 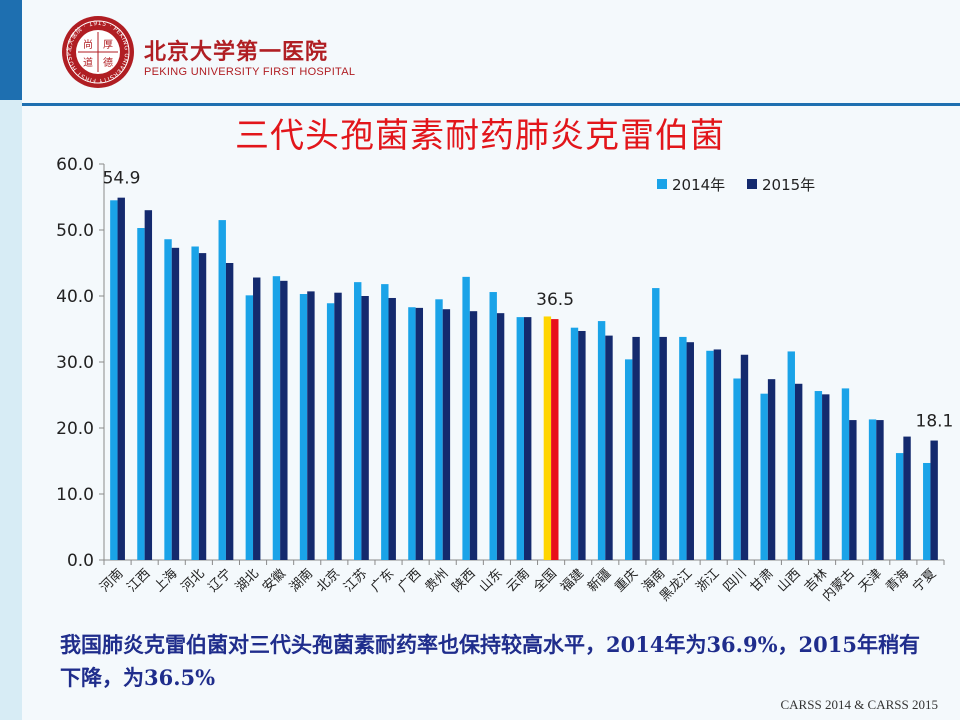 What do you see at coordinates (356, 581) in the screenshot?
I see `x-tick-label: 江苏` at bounding box center [356, 581].